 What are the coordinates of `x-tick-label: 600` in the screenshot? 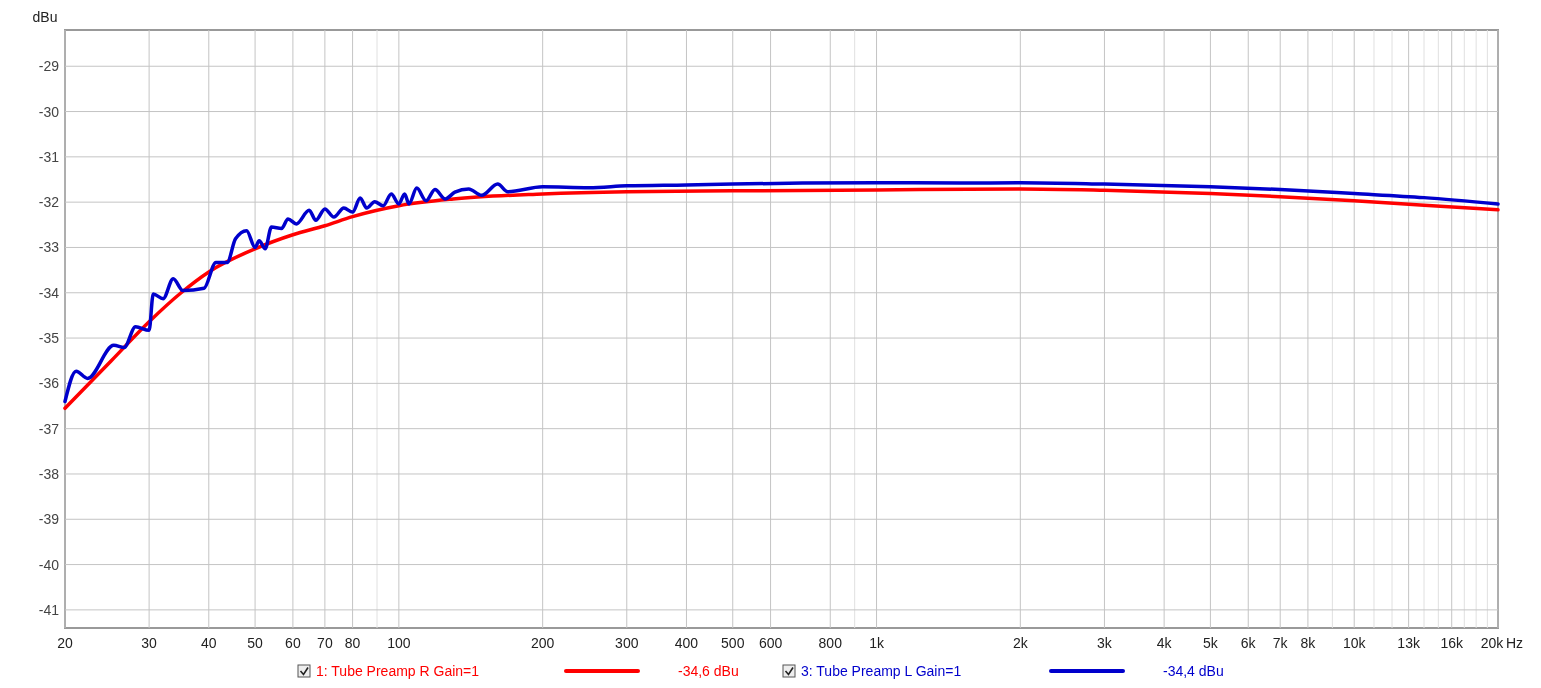 It's located at (770, 643).